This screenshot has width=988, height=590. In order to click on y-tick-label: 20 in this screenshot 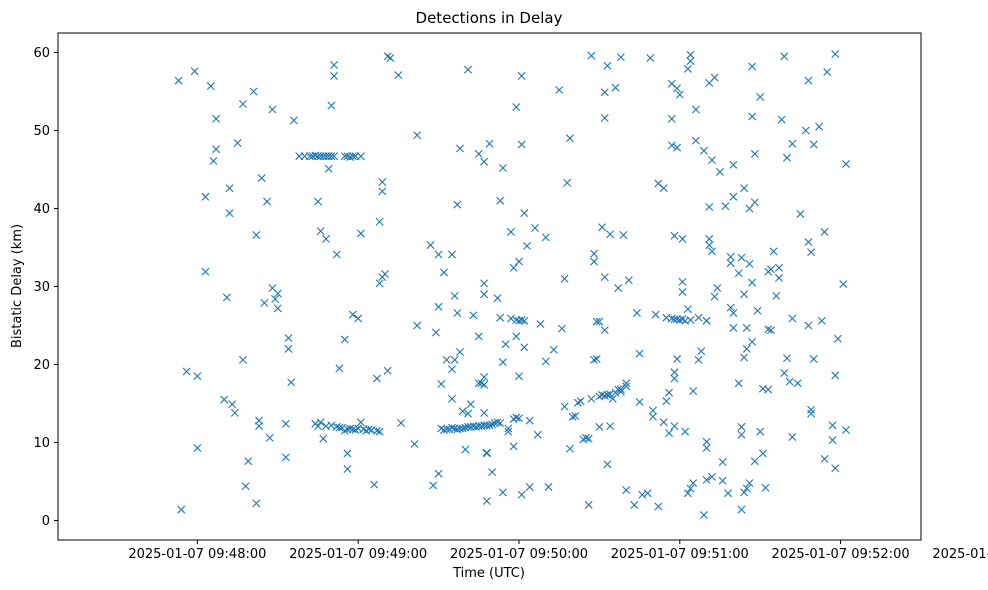, I will do `click(41, 365)`.